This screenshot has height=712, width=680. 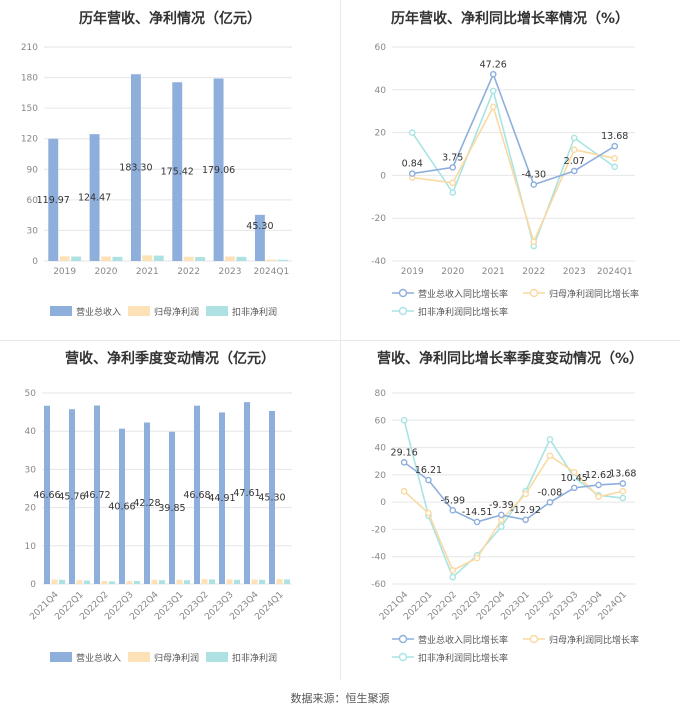 What do you see at coordinates (170, 358) in the screenshot?
I see `chart-title: 营收、净利季度变动情况（亿元）` at bounding box center [170, 358].